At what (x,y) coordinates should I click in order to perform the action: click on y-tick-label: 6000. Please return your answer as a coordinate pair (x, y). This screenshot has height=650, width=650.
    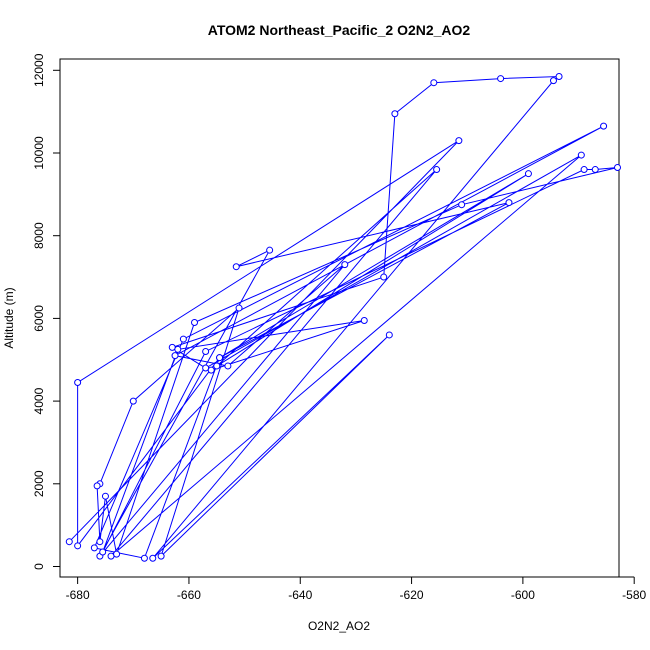
    Looking at the image, I should click on (39, 318).